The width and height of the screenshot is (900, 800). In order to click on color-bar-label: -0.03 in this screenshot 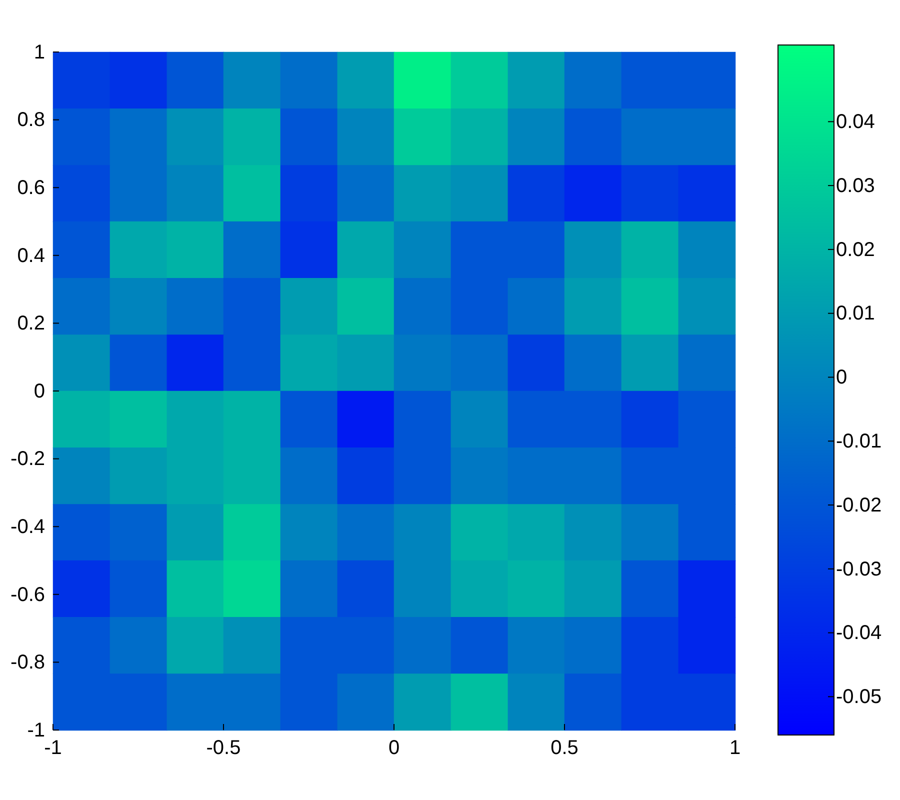, I will do `click(859, 569)`.